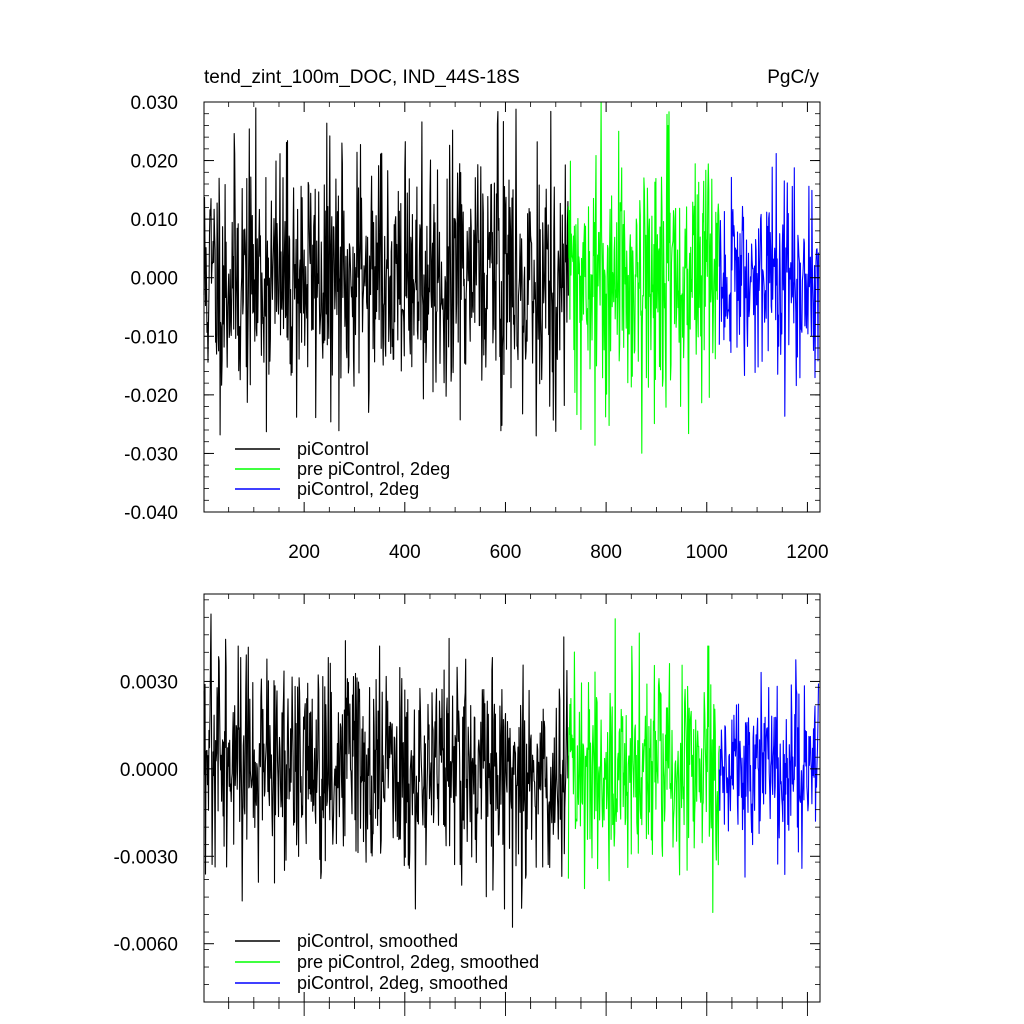  What do you see at coordinates (154, 162) in the screenshot?
I see `y-tick-label: 0.020` at bounding box center [154, 162].